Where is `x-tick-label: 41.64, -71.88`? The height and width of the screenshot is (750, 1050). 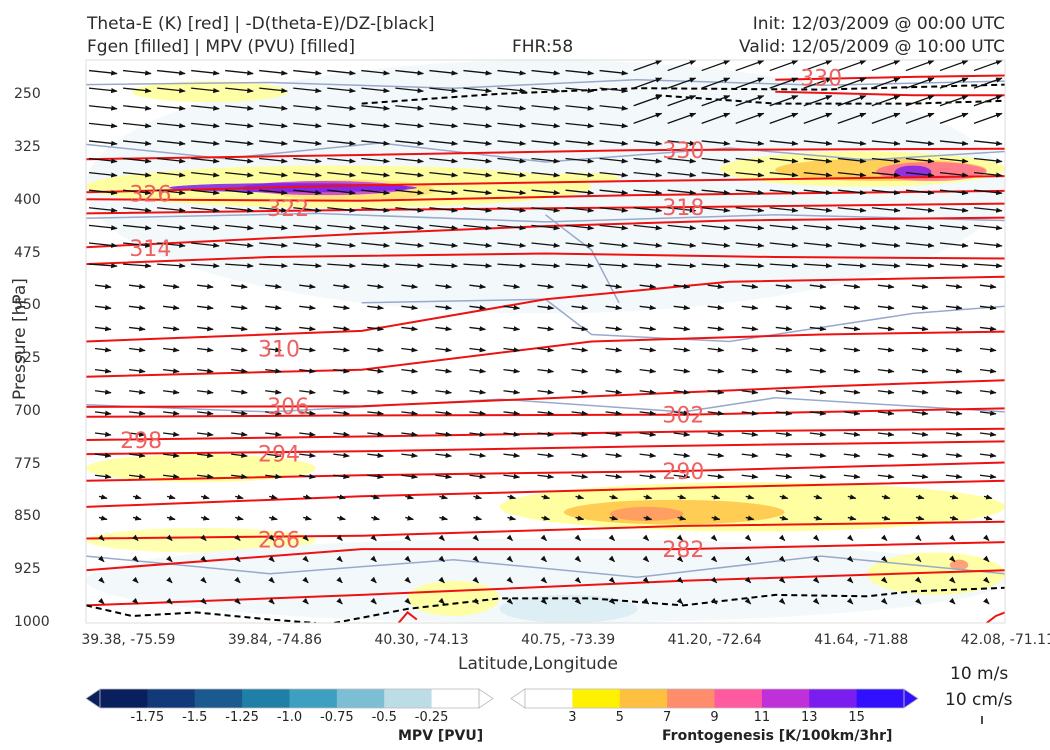
x-tick-label: 41.64, -71.88 is located at coordinates (861, 640).